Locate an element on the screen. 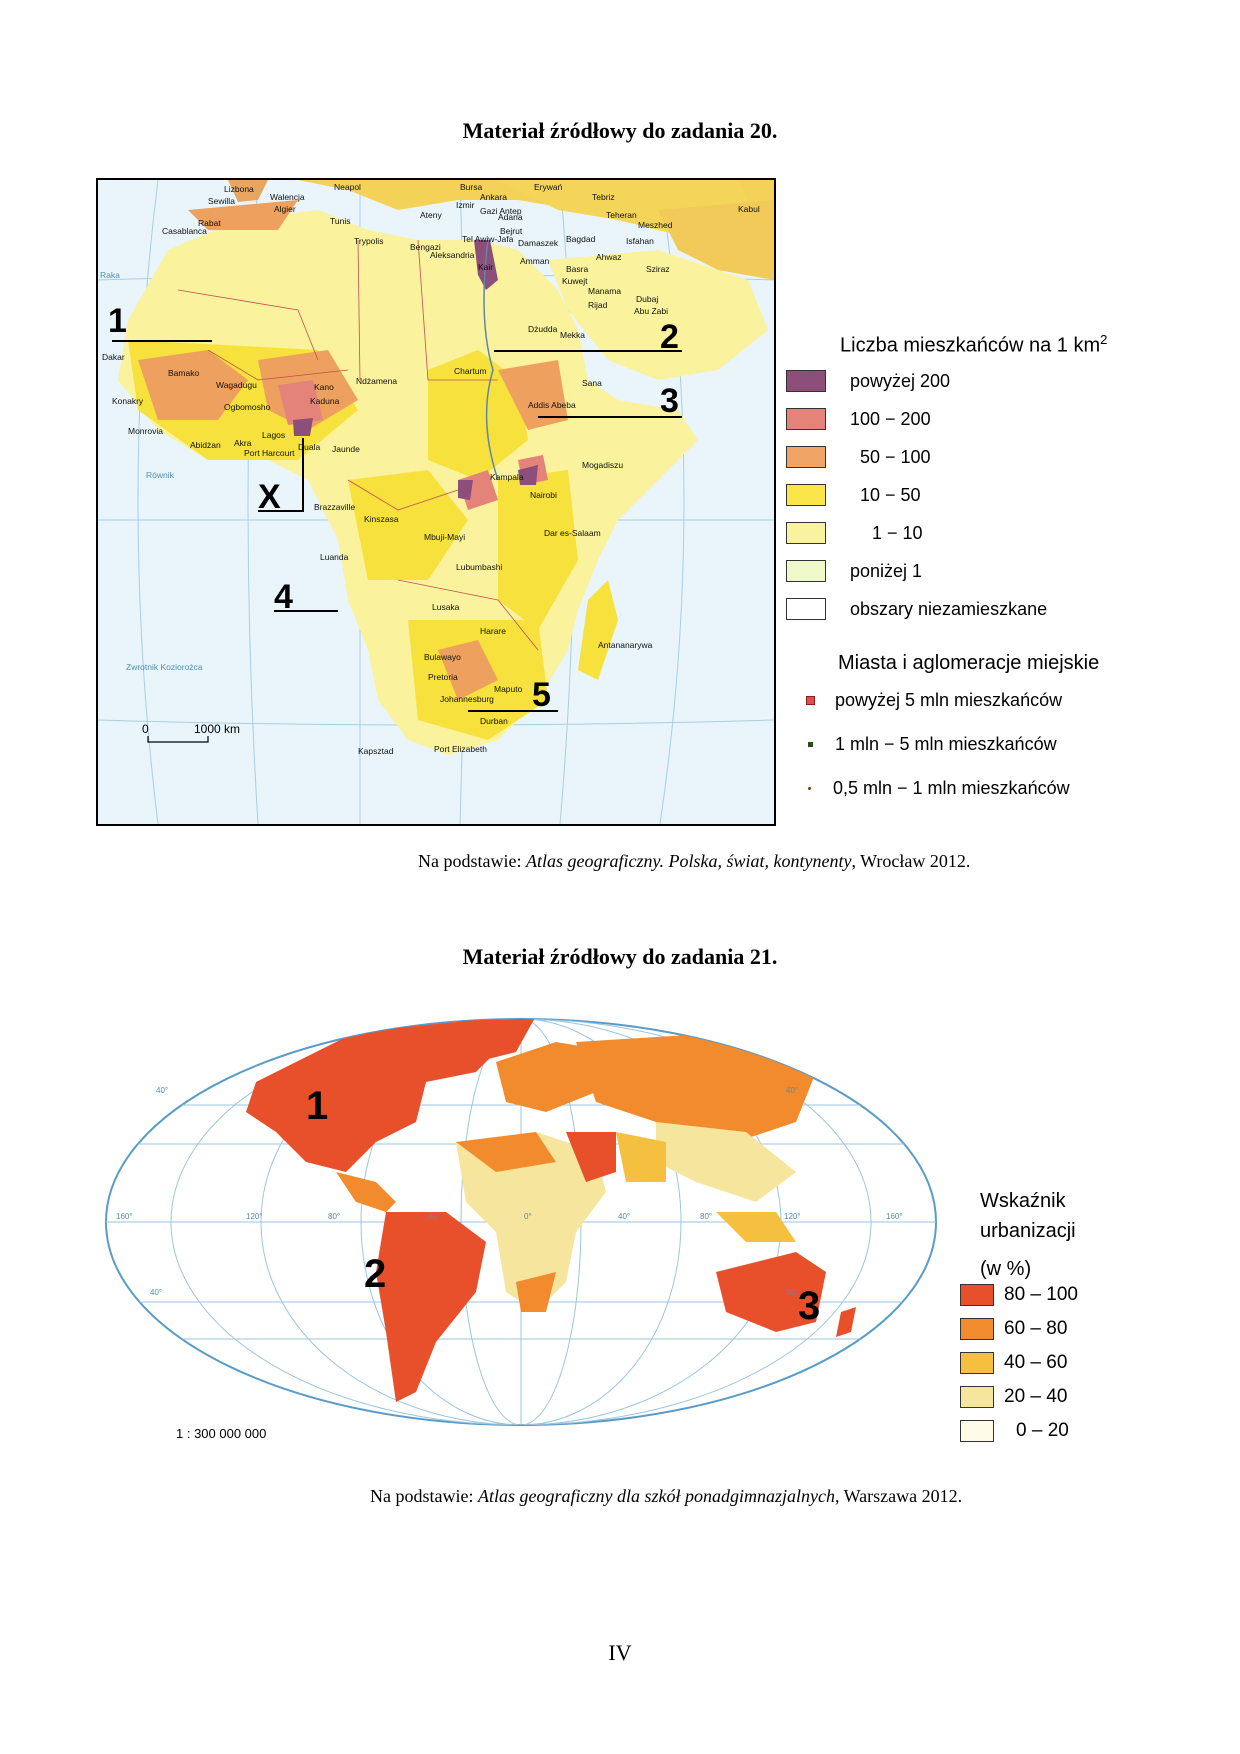  city-label: Luanda is located at coordinates (334, 557).